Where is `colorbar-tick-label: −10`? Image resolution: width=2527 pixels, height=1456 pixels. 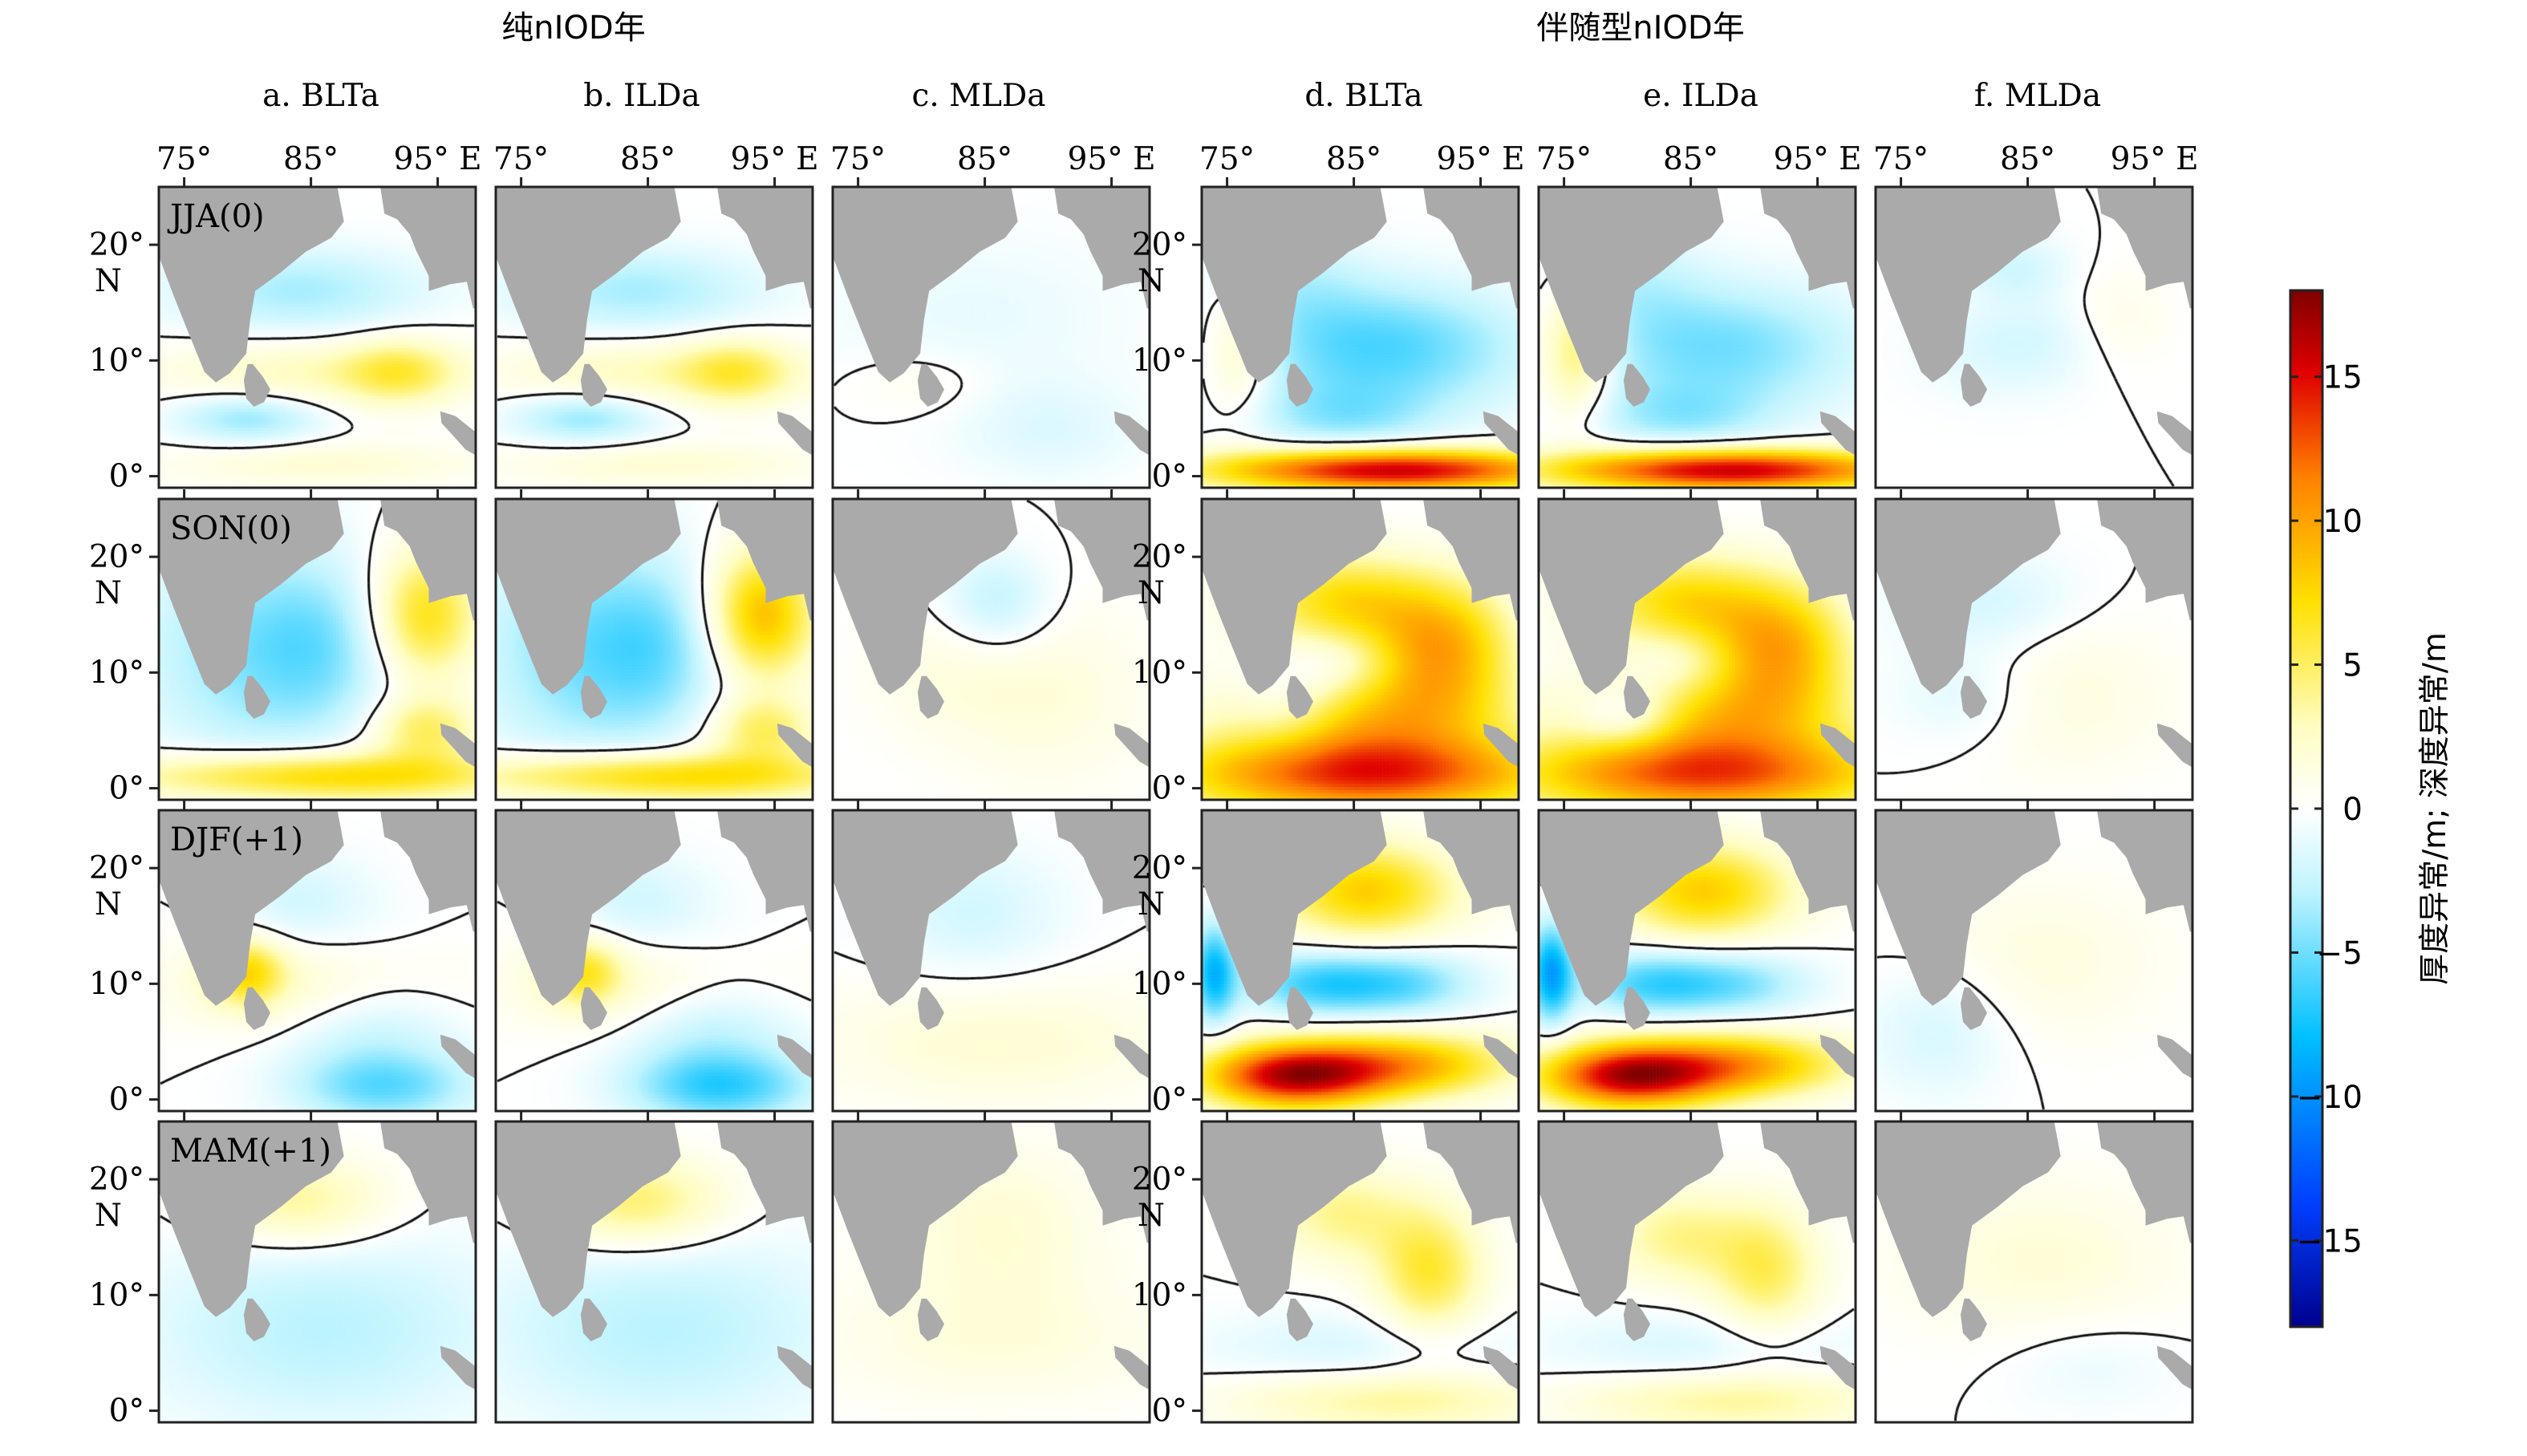
colorbar-tick-label: −10 is located at coordinates (2330, 1098).